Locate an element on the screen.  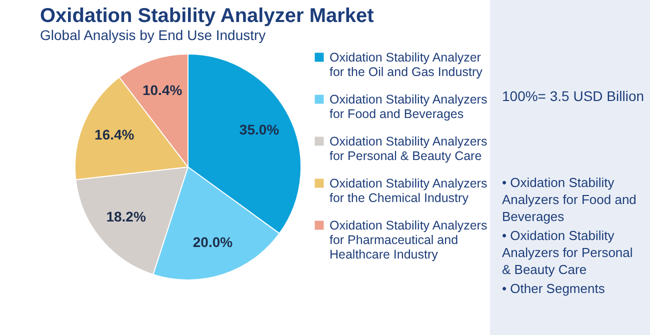
data-label: 35.0% is located at coordinates (259, 130).